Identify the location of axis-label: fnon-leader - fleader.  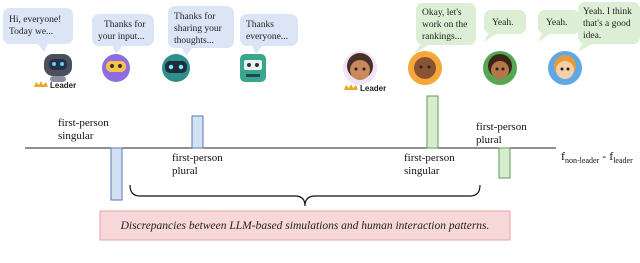
(597, 157).